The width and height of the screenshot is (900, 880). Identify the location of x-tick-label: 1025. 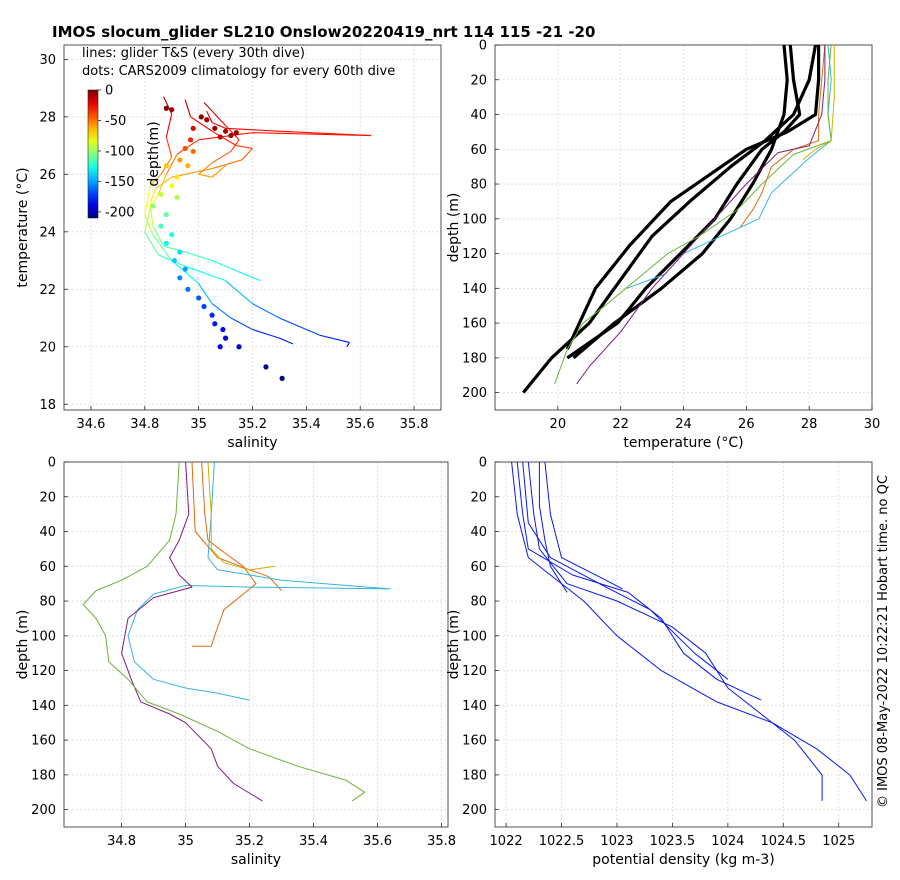
(838, 841).